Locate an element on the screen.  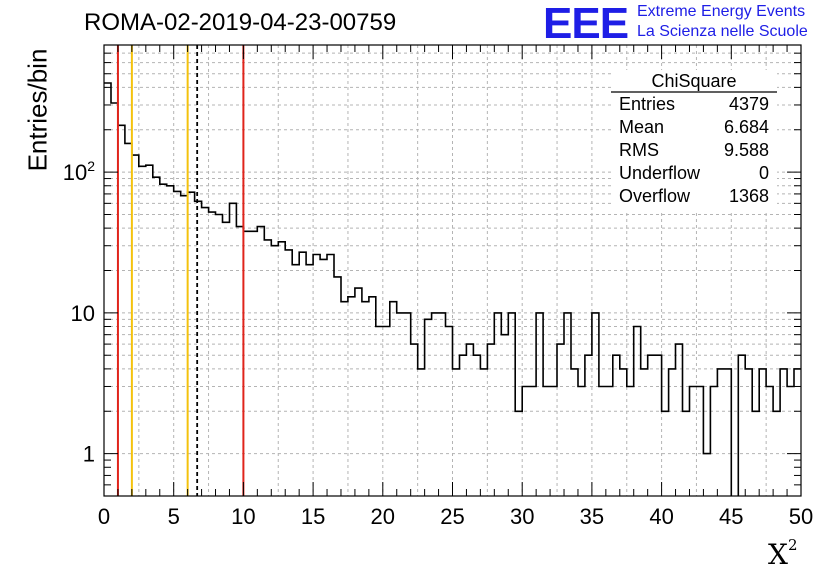
x-tick-label: 25 is located at coordinates (452, 516).